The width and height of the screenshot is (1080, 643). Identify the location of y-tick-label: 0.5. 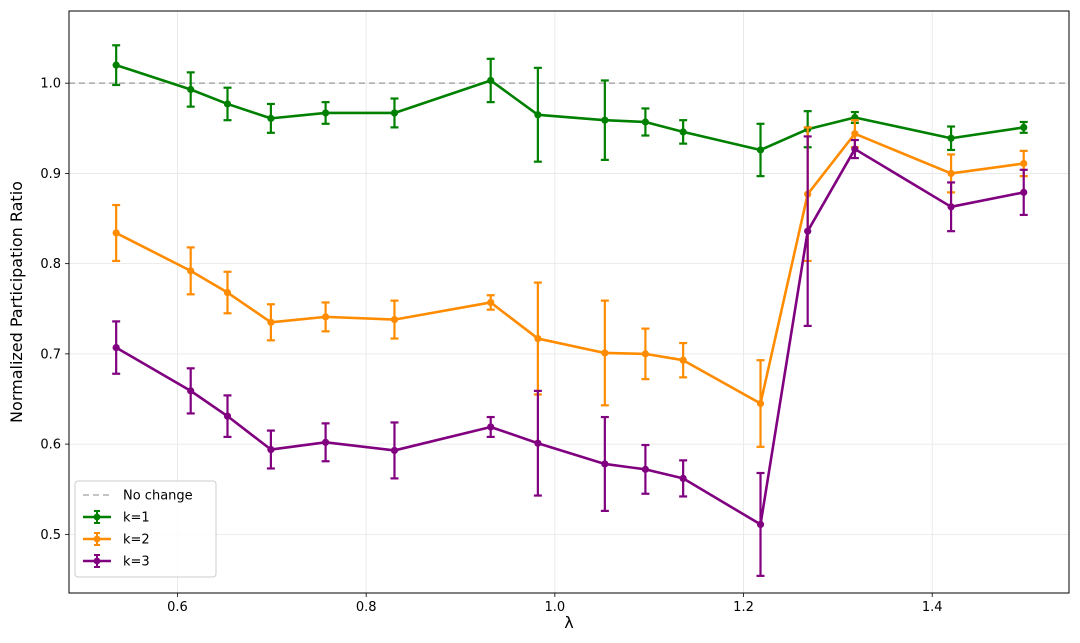
(50, 535).